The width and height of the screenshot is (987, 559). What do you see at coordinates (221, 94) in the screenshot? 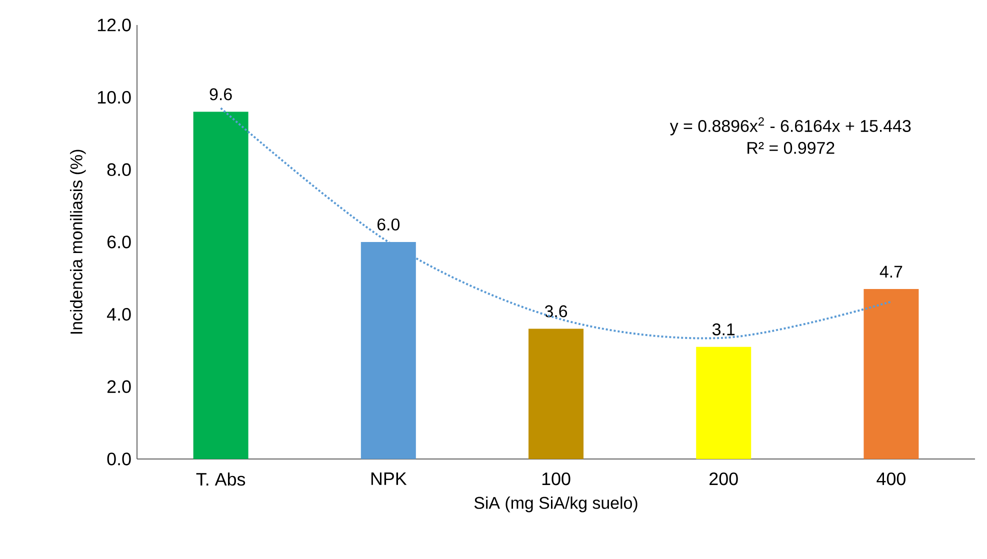
I see `data-label: 9.6` at bounding box center [221, 94].